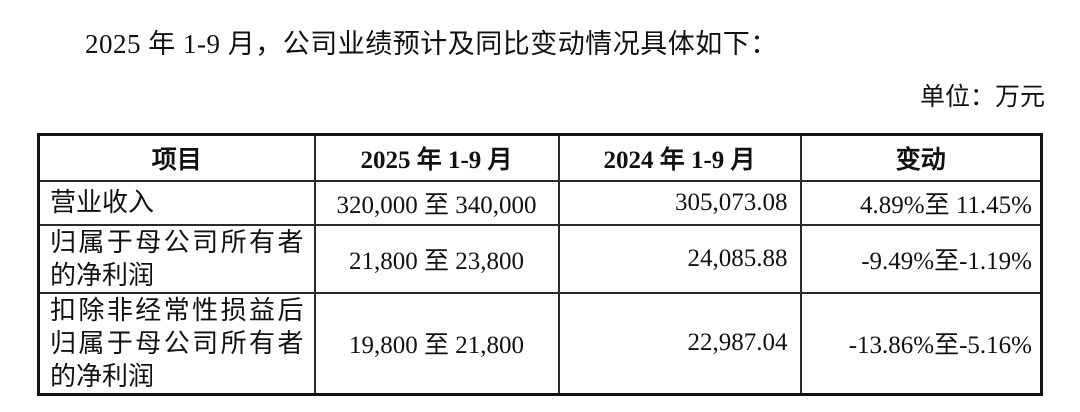 The width and height of the screenshot is (1080, 412). Describe the element at coordinates (921, 157) in the screenshot. I see `col-header-change: 变动` at that location.